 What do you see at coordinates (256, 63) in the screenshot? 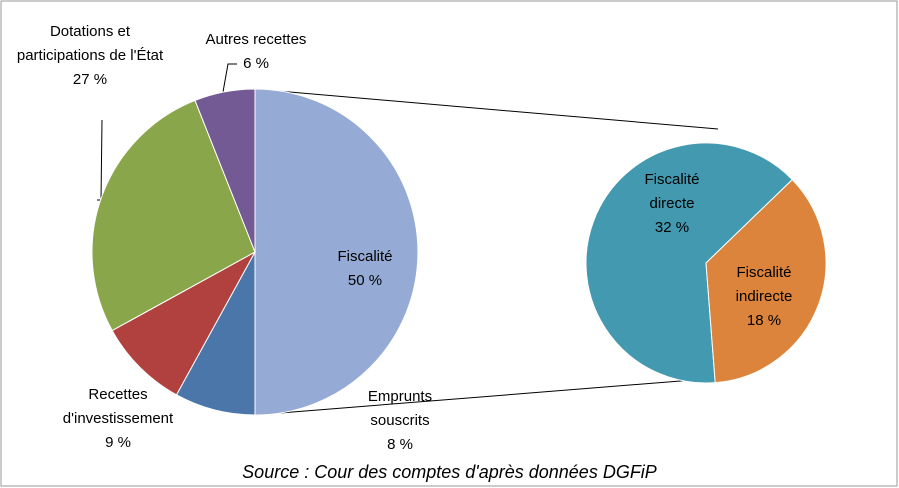
I see `slice-value: 6 %` at bounding box center [256, 63].